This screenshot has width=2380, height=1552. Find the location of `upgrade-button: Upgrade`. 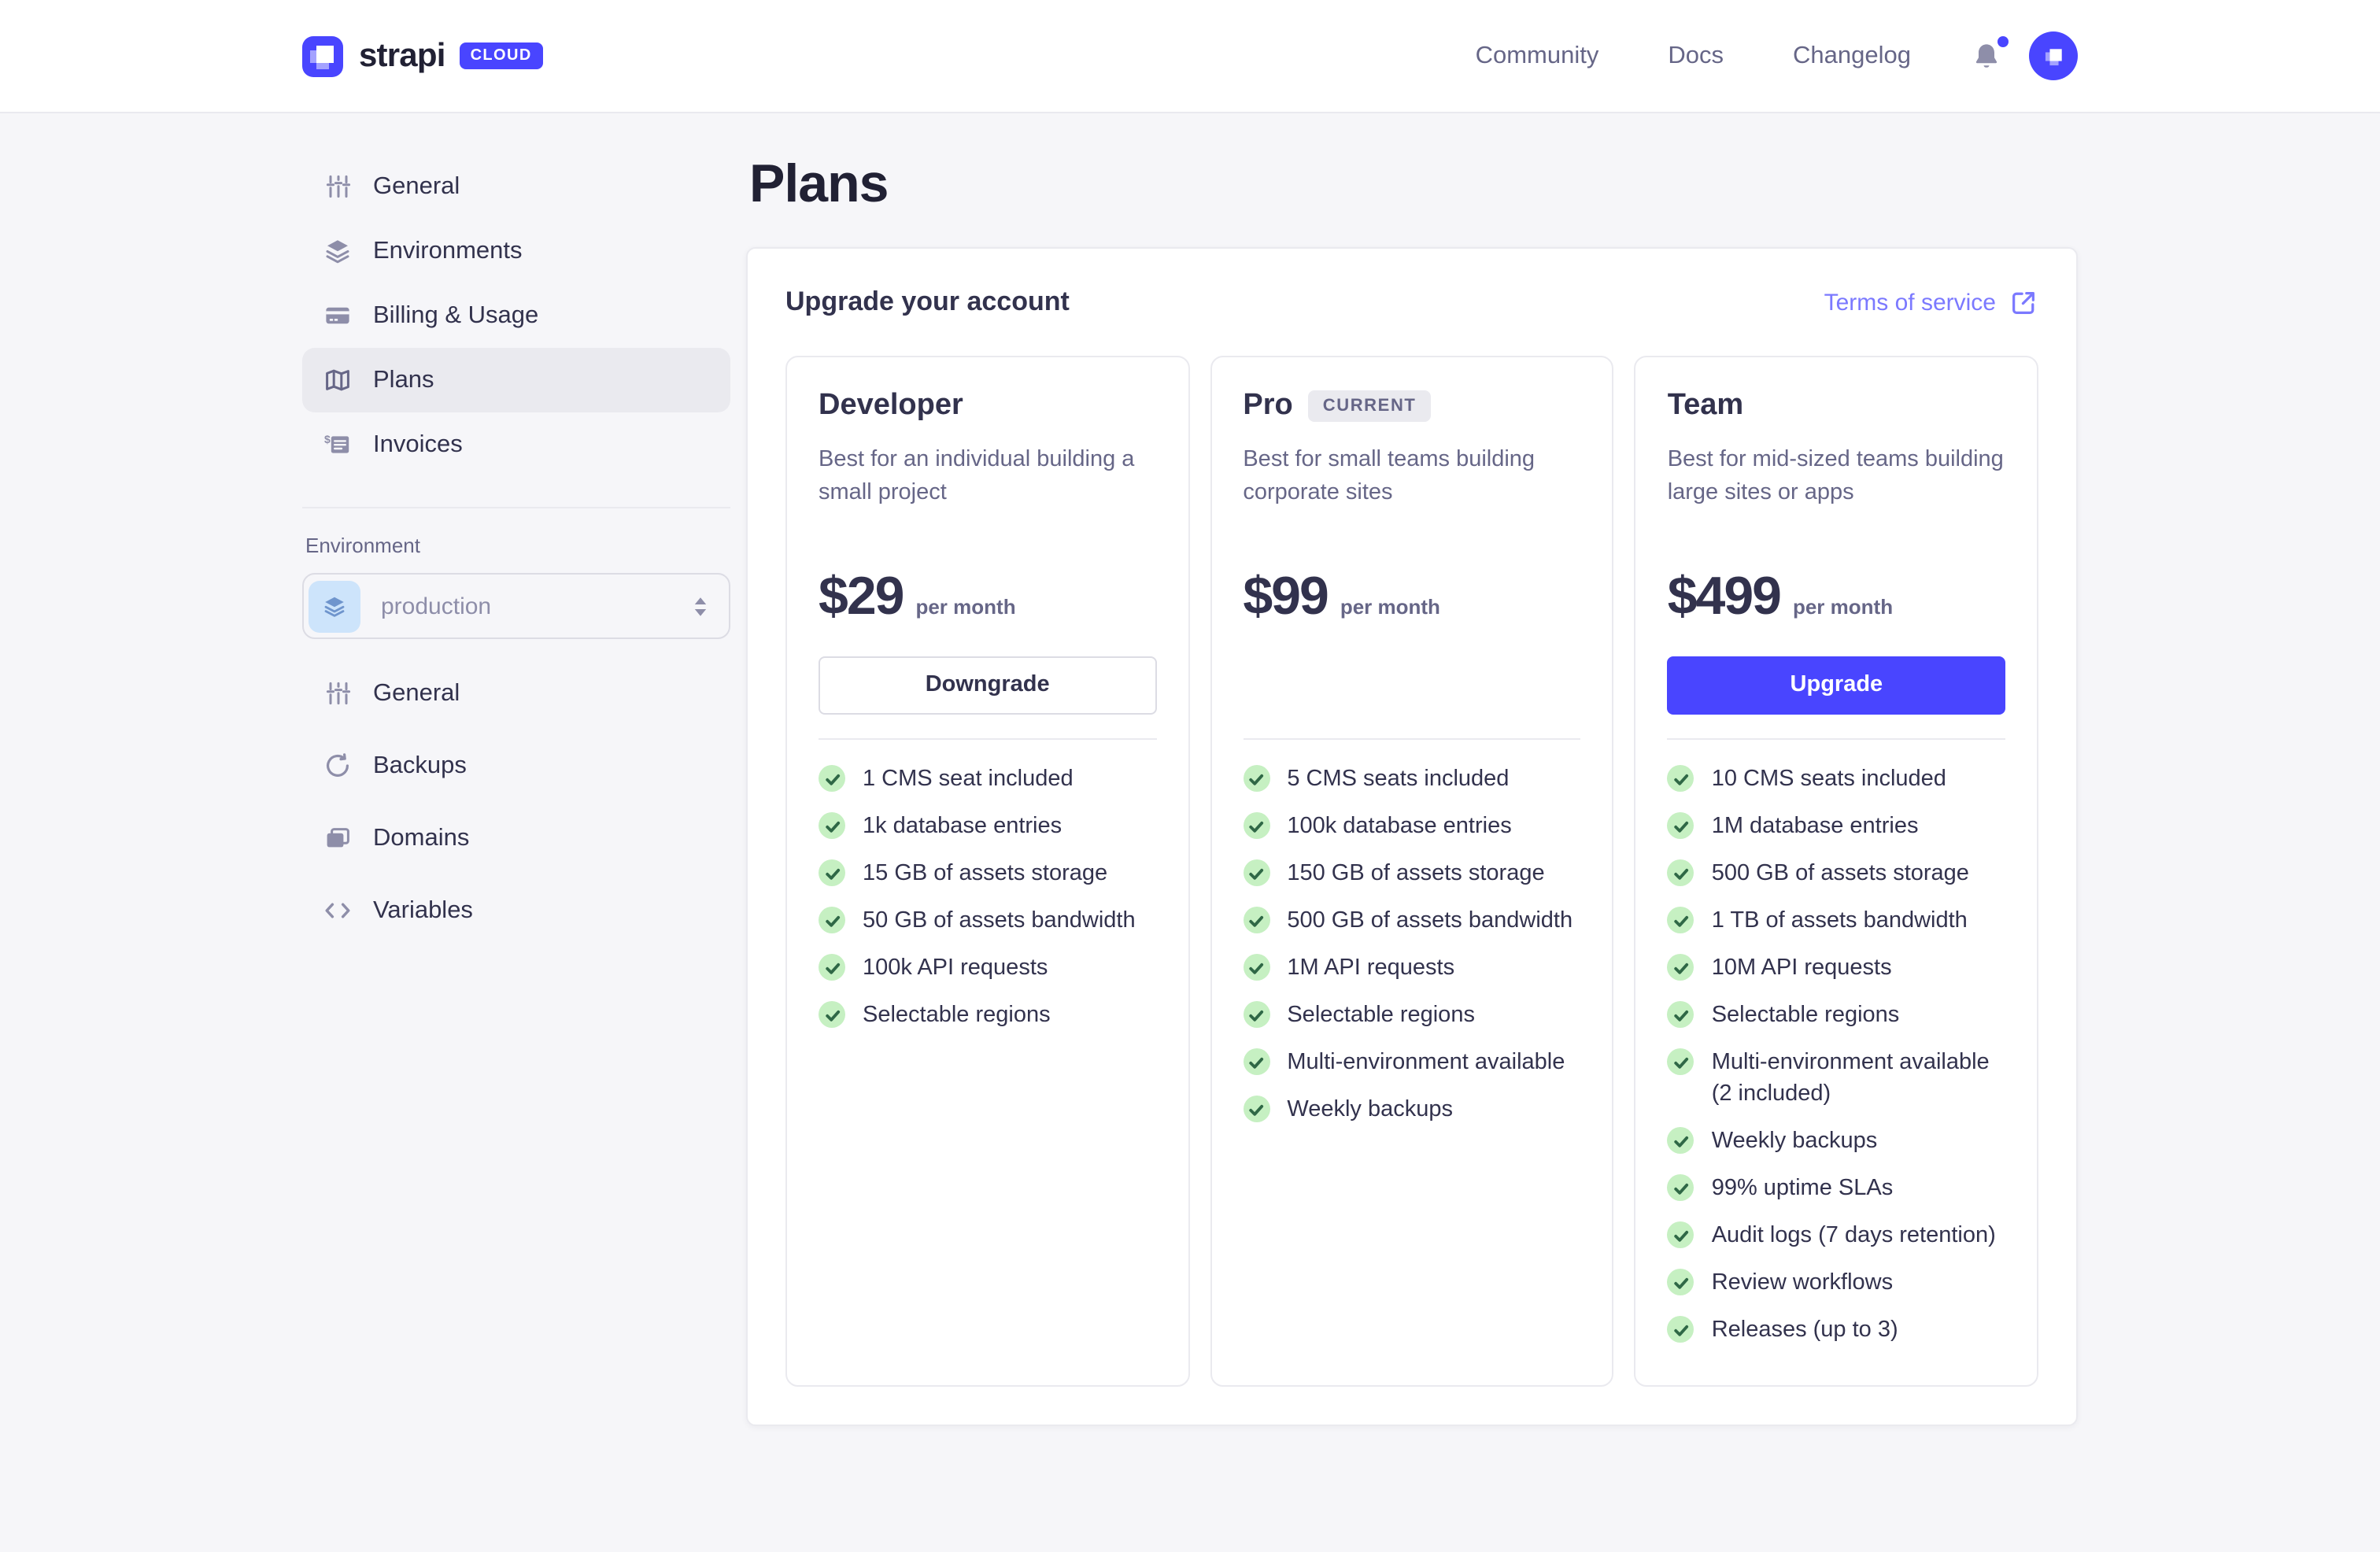

upgrade-button: Upgrade is located at coordinates (1837, 685).